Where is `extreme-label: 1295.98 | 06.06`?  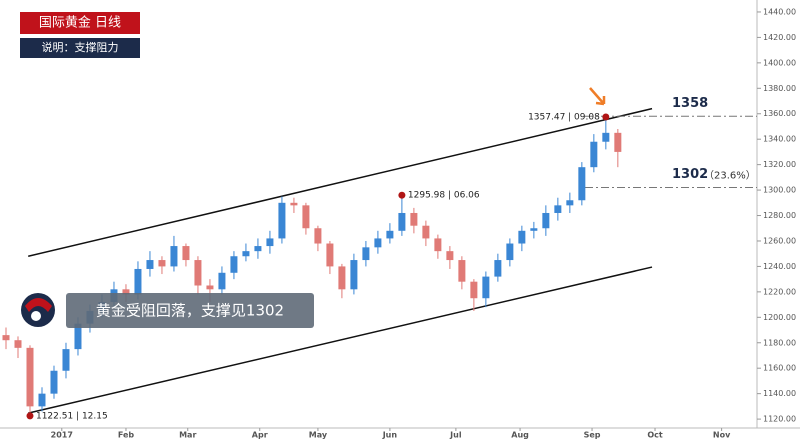 extreme-label: 1295.98 | 06.06 is located at coordinates (444, 196).